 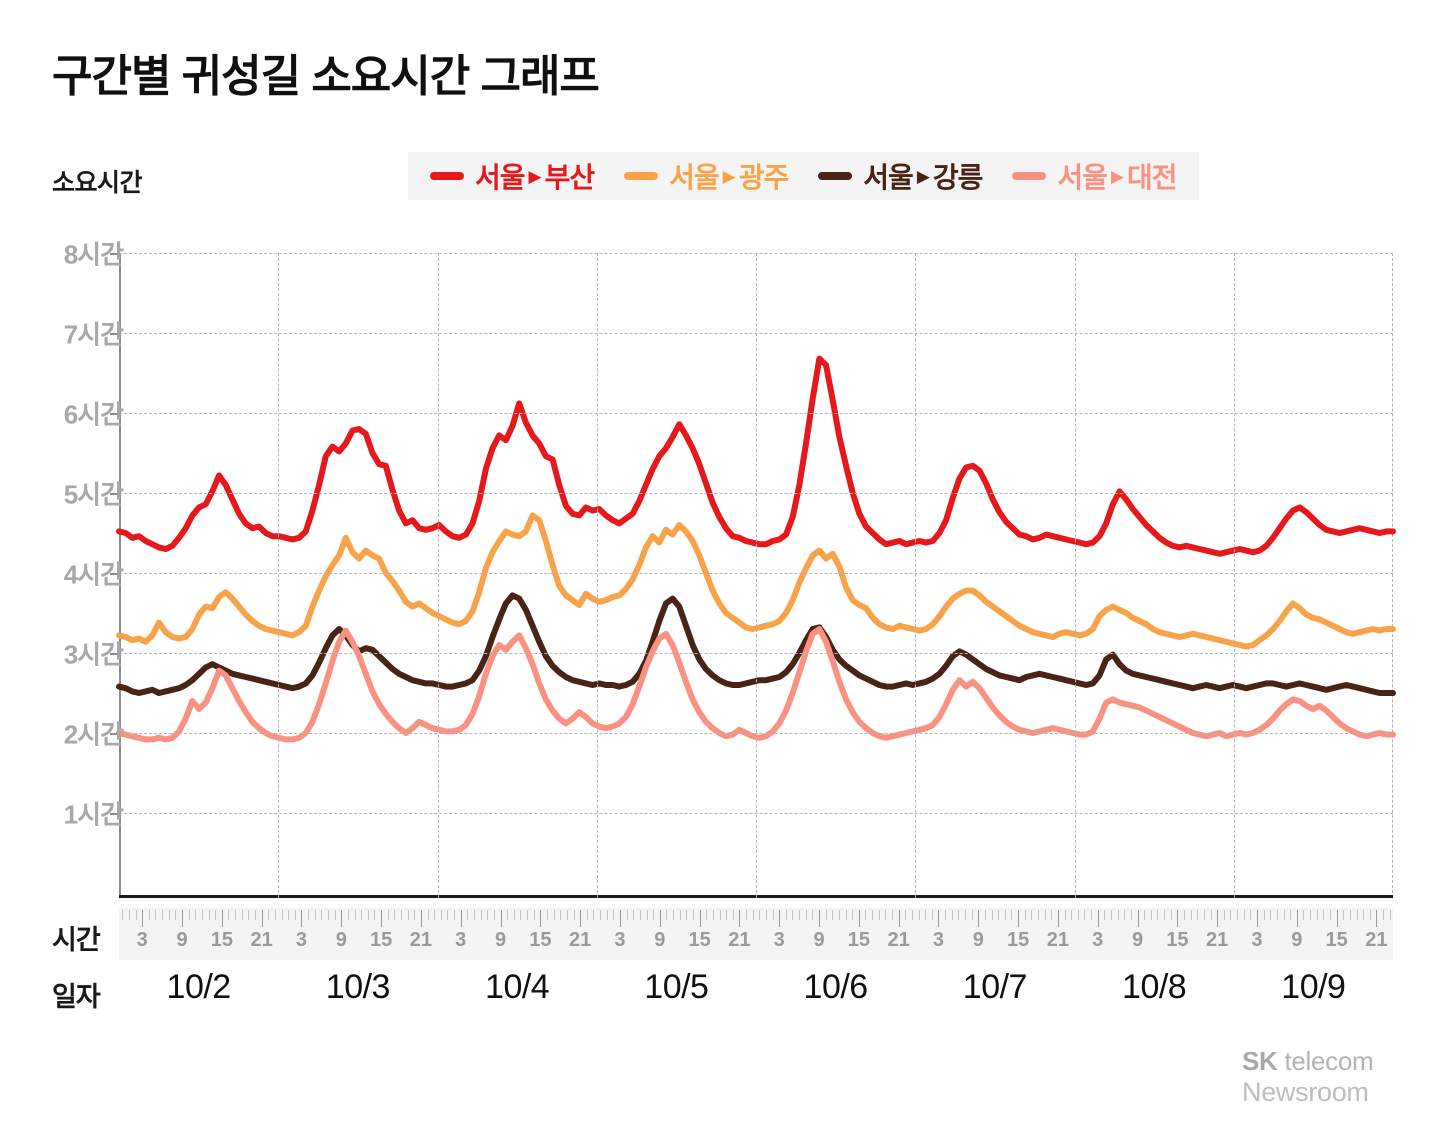 I want to click on y-tick-label: 3시간, so click(x=93, y=654).